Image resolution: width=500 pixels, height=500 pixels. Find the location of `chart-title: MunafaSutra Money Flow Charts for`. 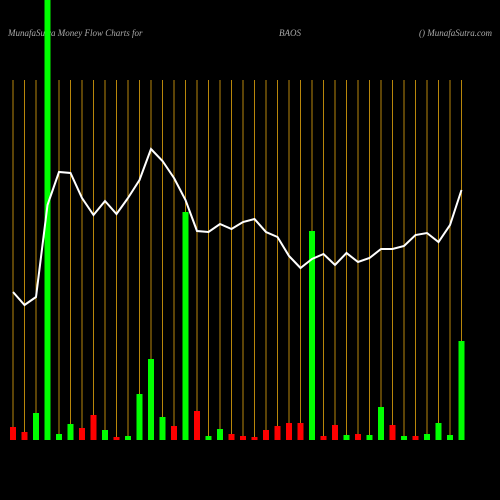

chart-title: MunafaSutra Money Flow Charts for is located at coordinates (75, 33).